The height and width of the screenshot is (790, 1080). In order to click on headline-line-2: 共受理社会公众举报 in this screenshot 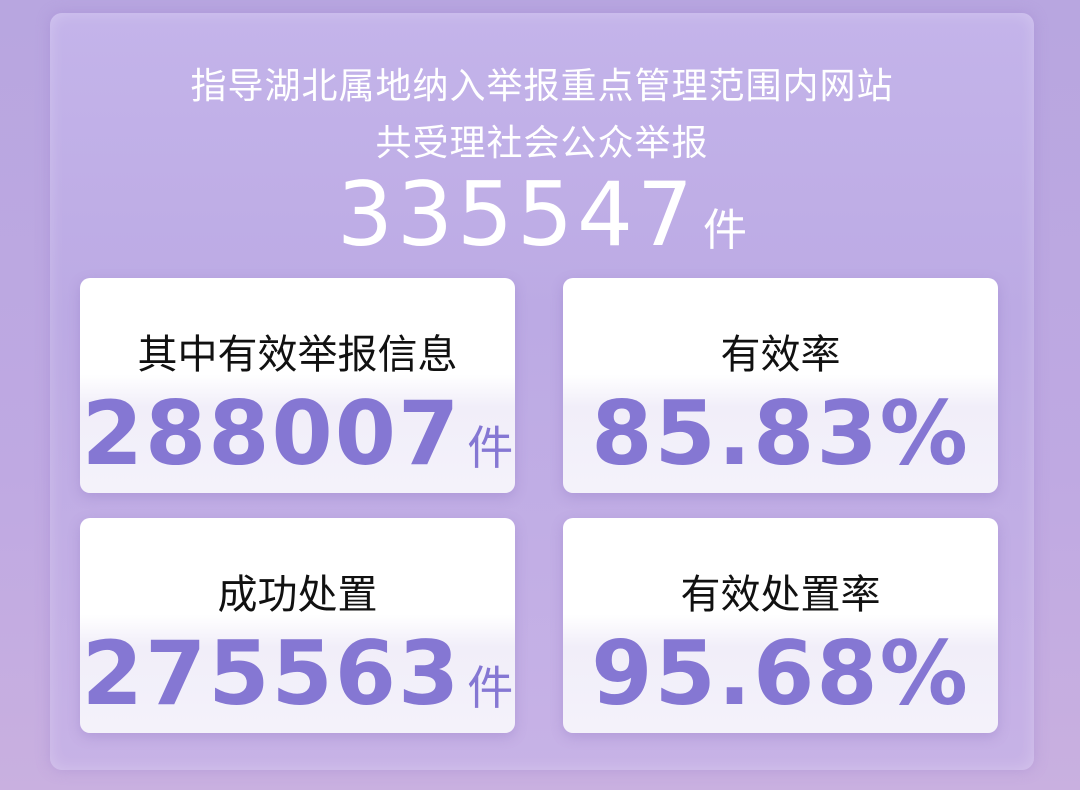, I will do `click(542, 143)`.